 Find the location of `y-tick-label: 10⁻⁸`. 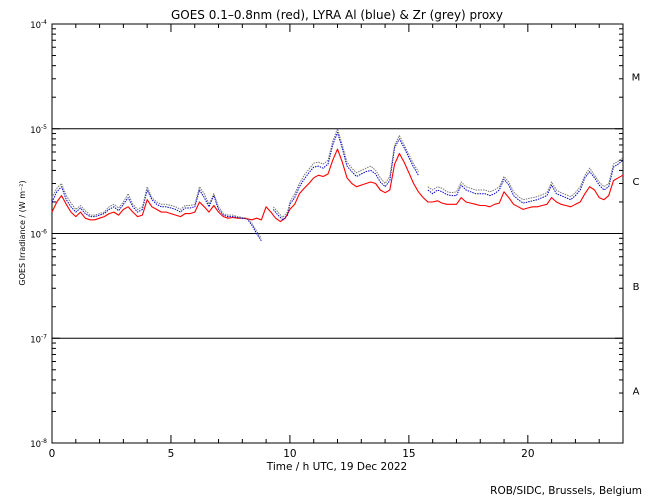

y-tick-label: 10⁻⁸ is located at coordinates (38, 444).